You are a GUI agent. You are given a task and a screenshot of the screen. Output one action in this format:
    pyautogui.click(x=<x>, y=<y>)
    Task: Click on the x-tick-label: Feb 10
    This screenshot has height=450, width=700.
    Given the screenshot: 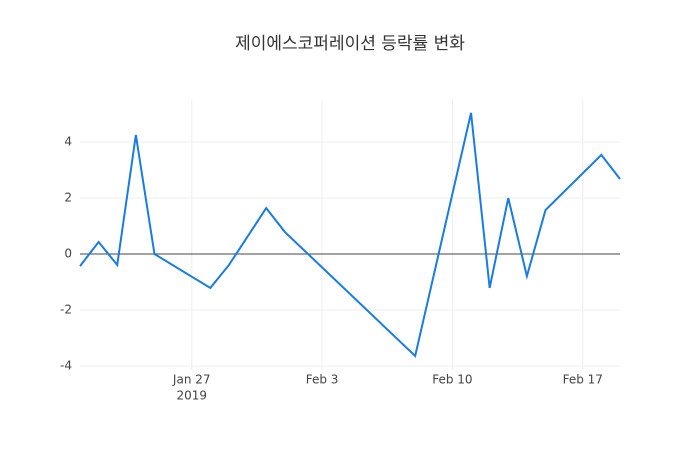 What is the action you would take?
    pyautogui.click(x=452, y=380)
    